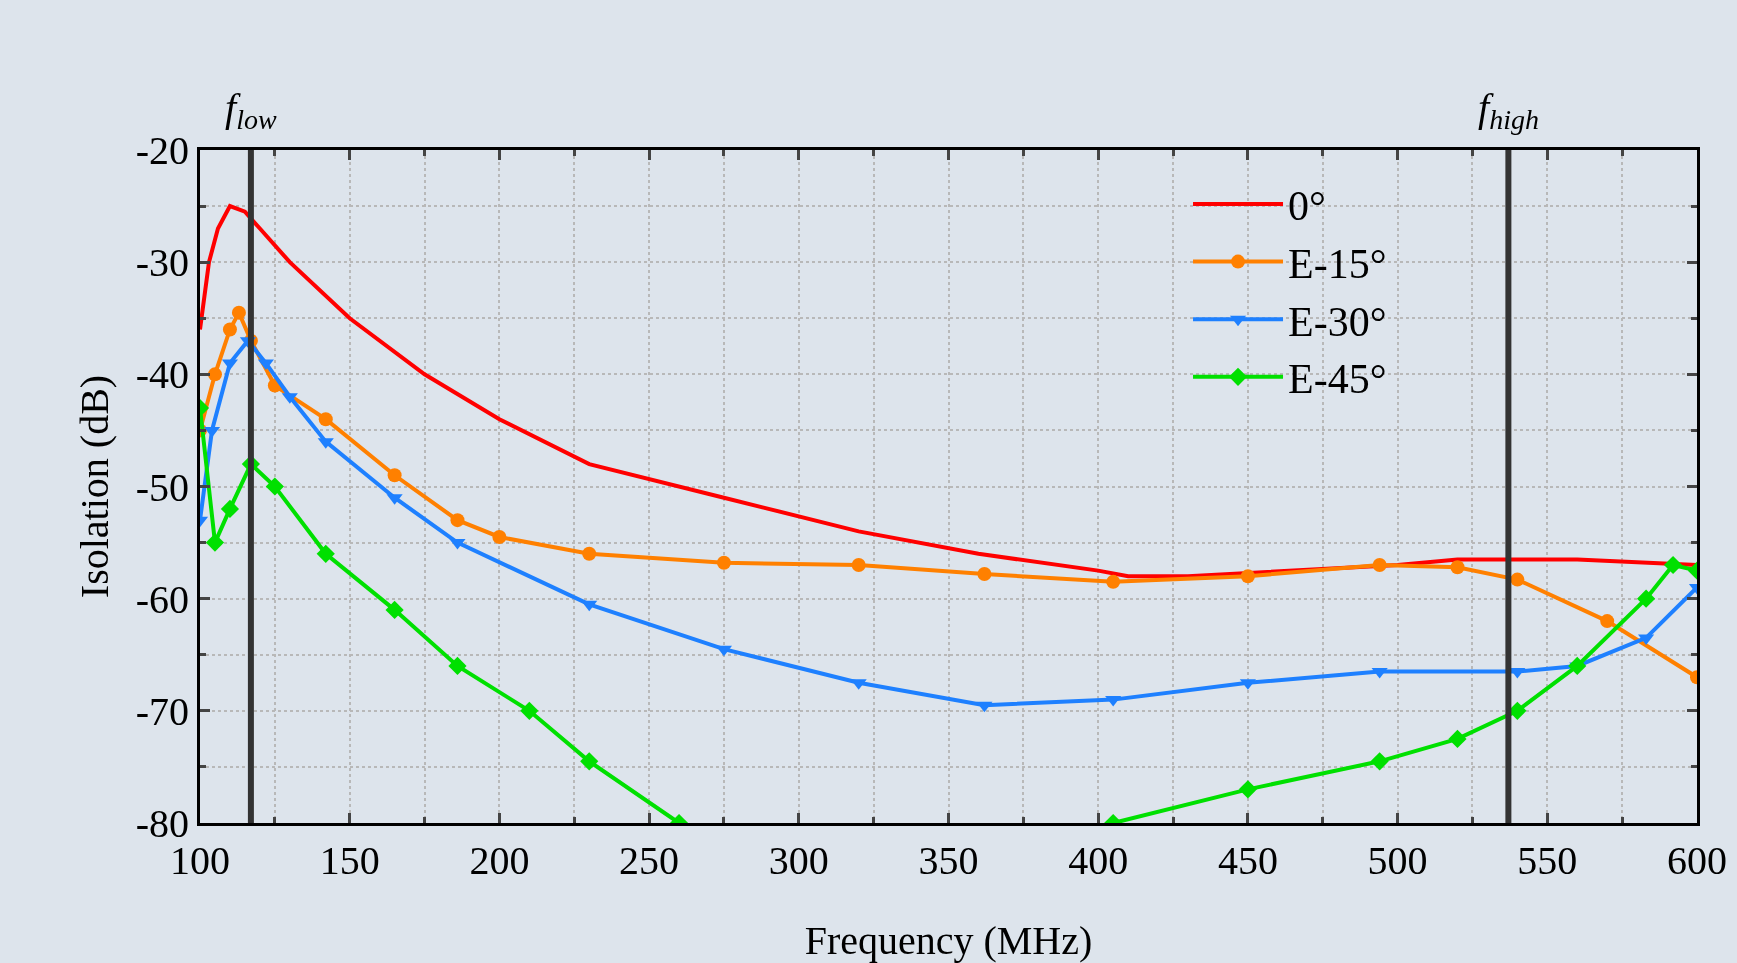 The image size is (1737, 963). What do you see at coordinates (1697, 860) in the screenshot?
I see `x-tick-label: 600` at bounding box center [1697, 860].